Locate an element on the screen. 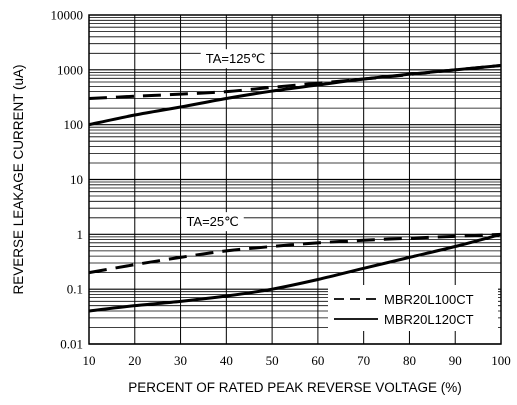 This screenshot has width=517, height=405. x-tick-label: 40 is located at coordinates (226, 360).